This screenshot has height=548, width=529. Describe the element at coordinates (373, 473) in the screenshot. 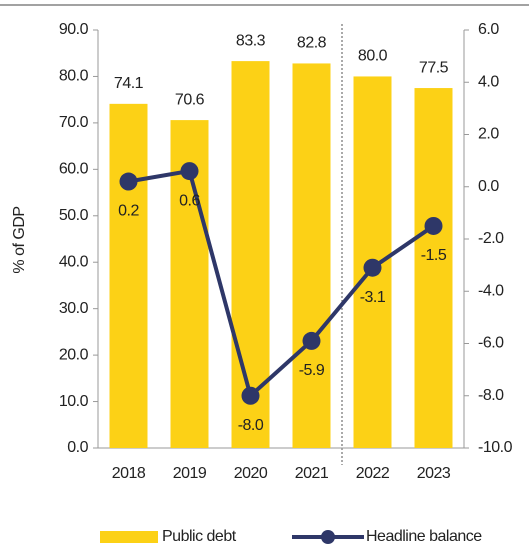

I see `x-tick-label: 2022` at that location.